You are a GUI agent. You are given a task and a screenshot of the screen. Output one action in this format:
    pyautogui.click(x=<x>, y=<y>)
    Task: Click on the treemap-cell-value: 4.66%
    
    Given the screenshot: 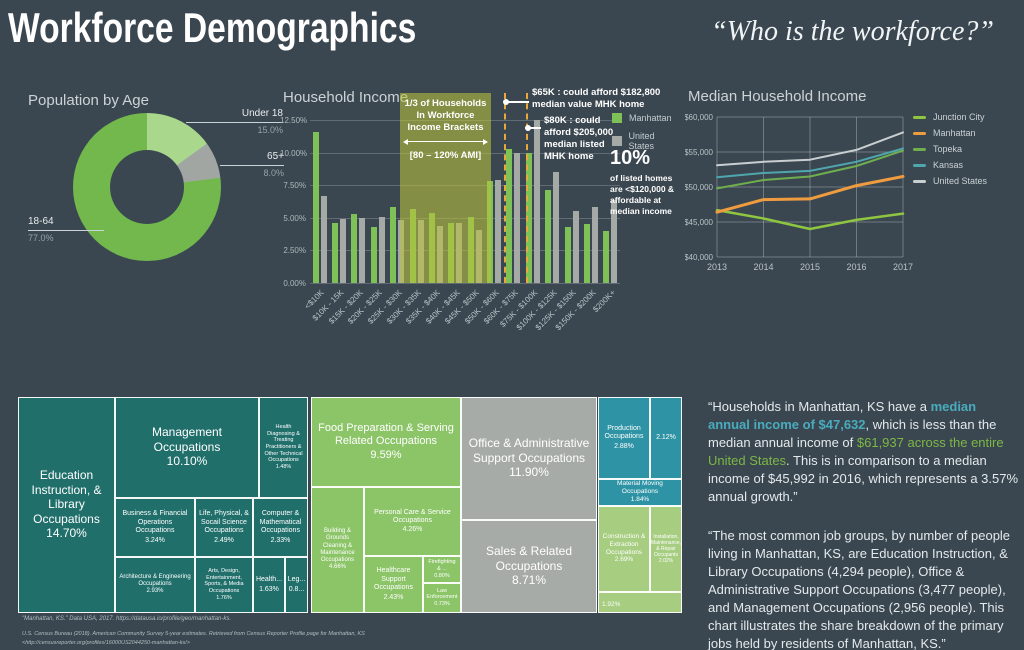 What is the action you would take?
    pyautogui.click(x=337, y=567)
    